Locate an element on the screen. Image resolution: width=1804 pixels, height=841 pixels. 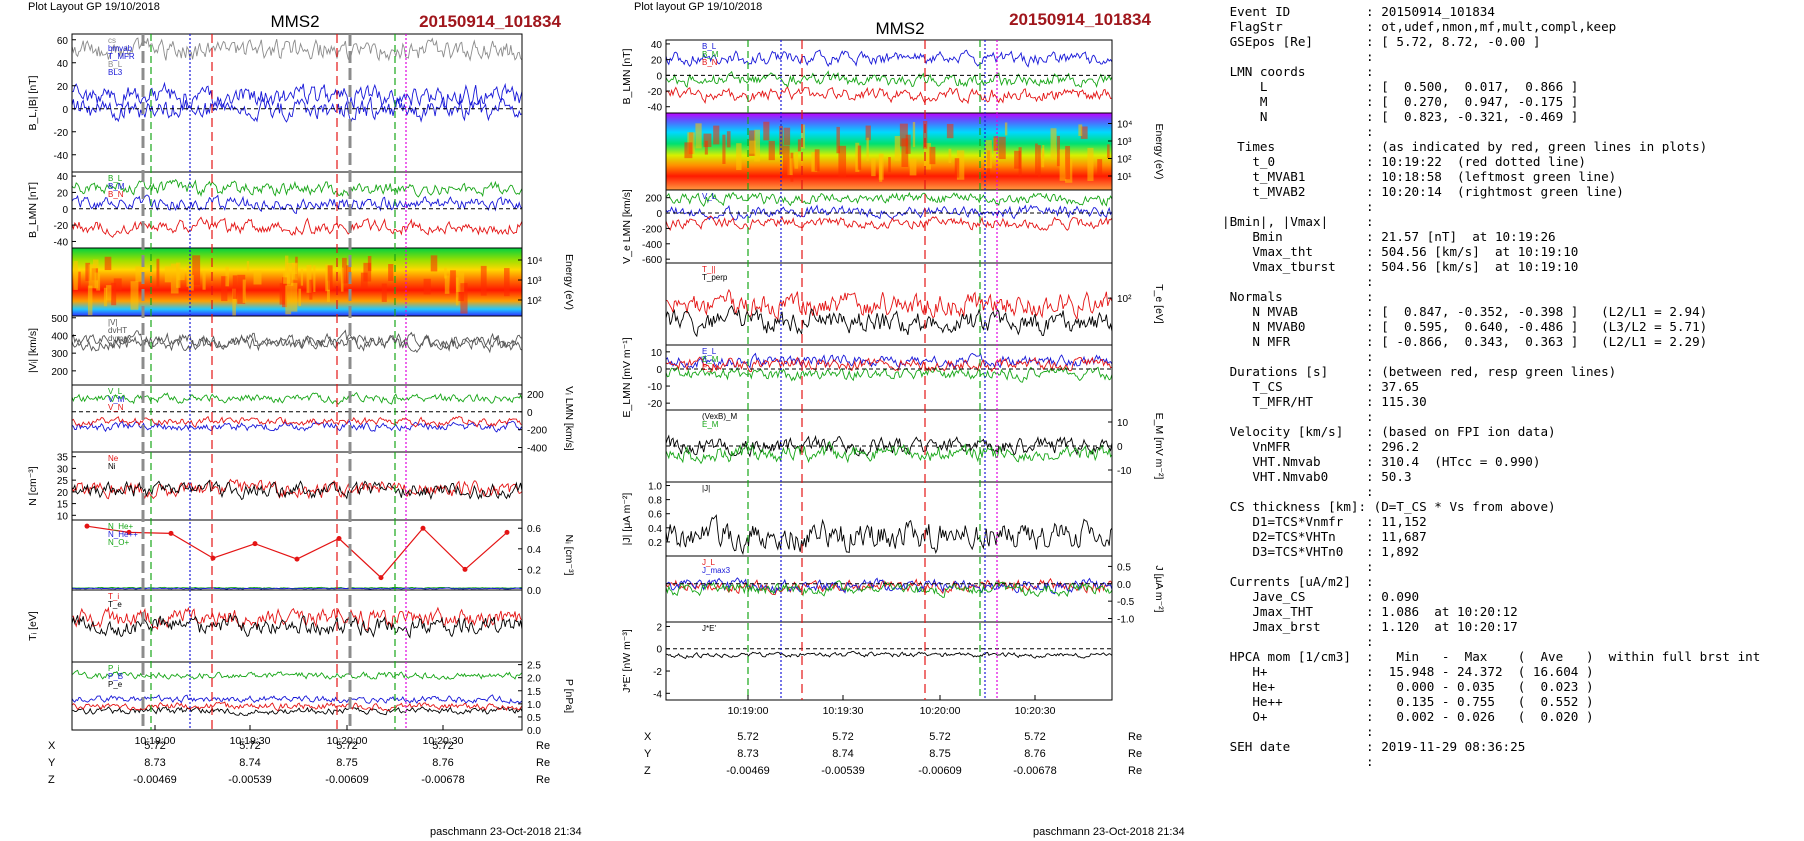
position-value: 8.76 is located at coordinates (1034, 754).